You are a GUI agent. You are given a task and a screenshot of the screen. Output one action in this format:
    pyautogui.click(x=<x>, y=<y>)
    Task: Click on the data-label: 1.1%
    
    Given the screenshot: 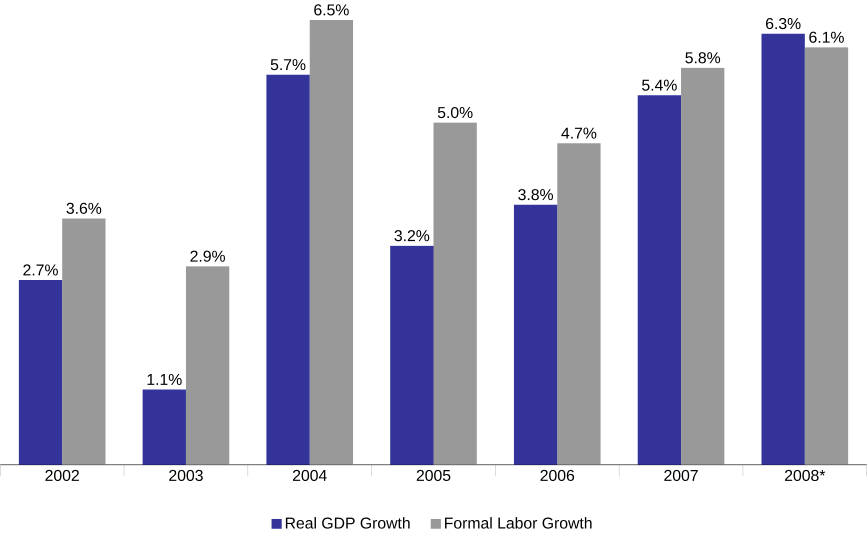 What is the action you would take?
    pyautogui.click(x=165, y=379)
    